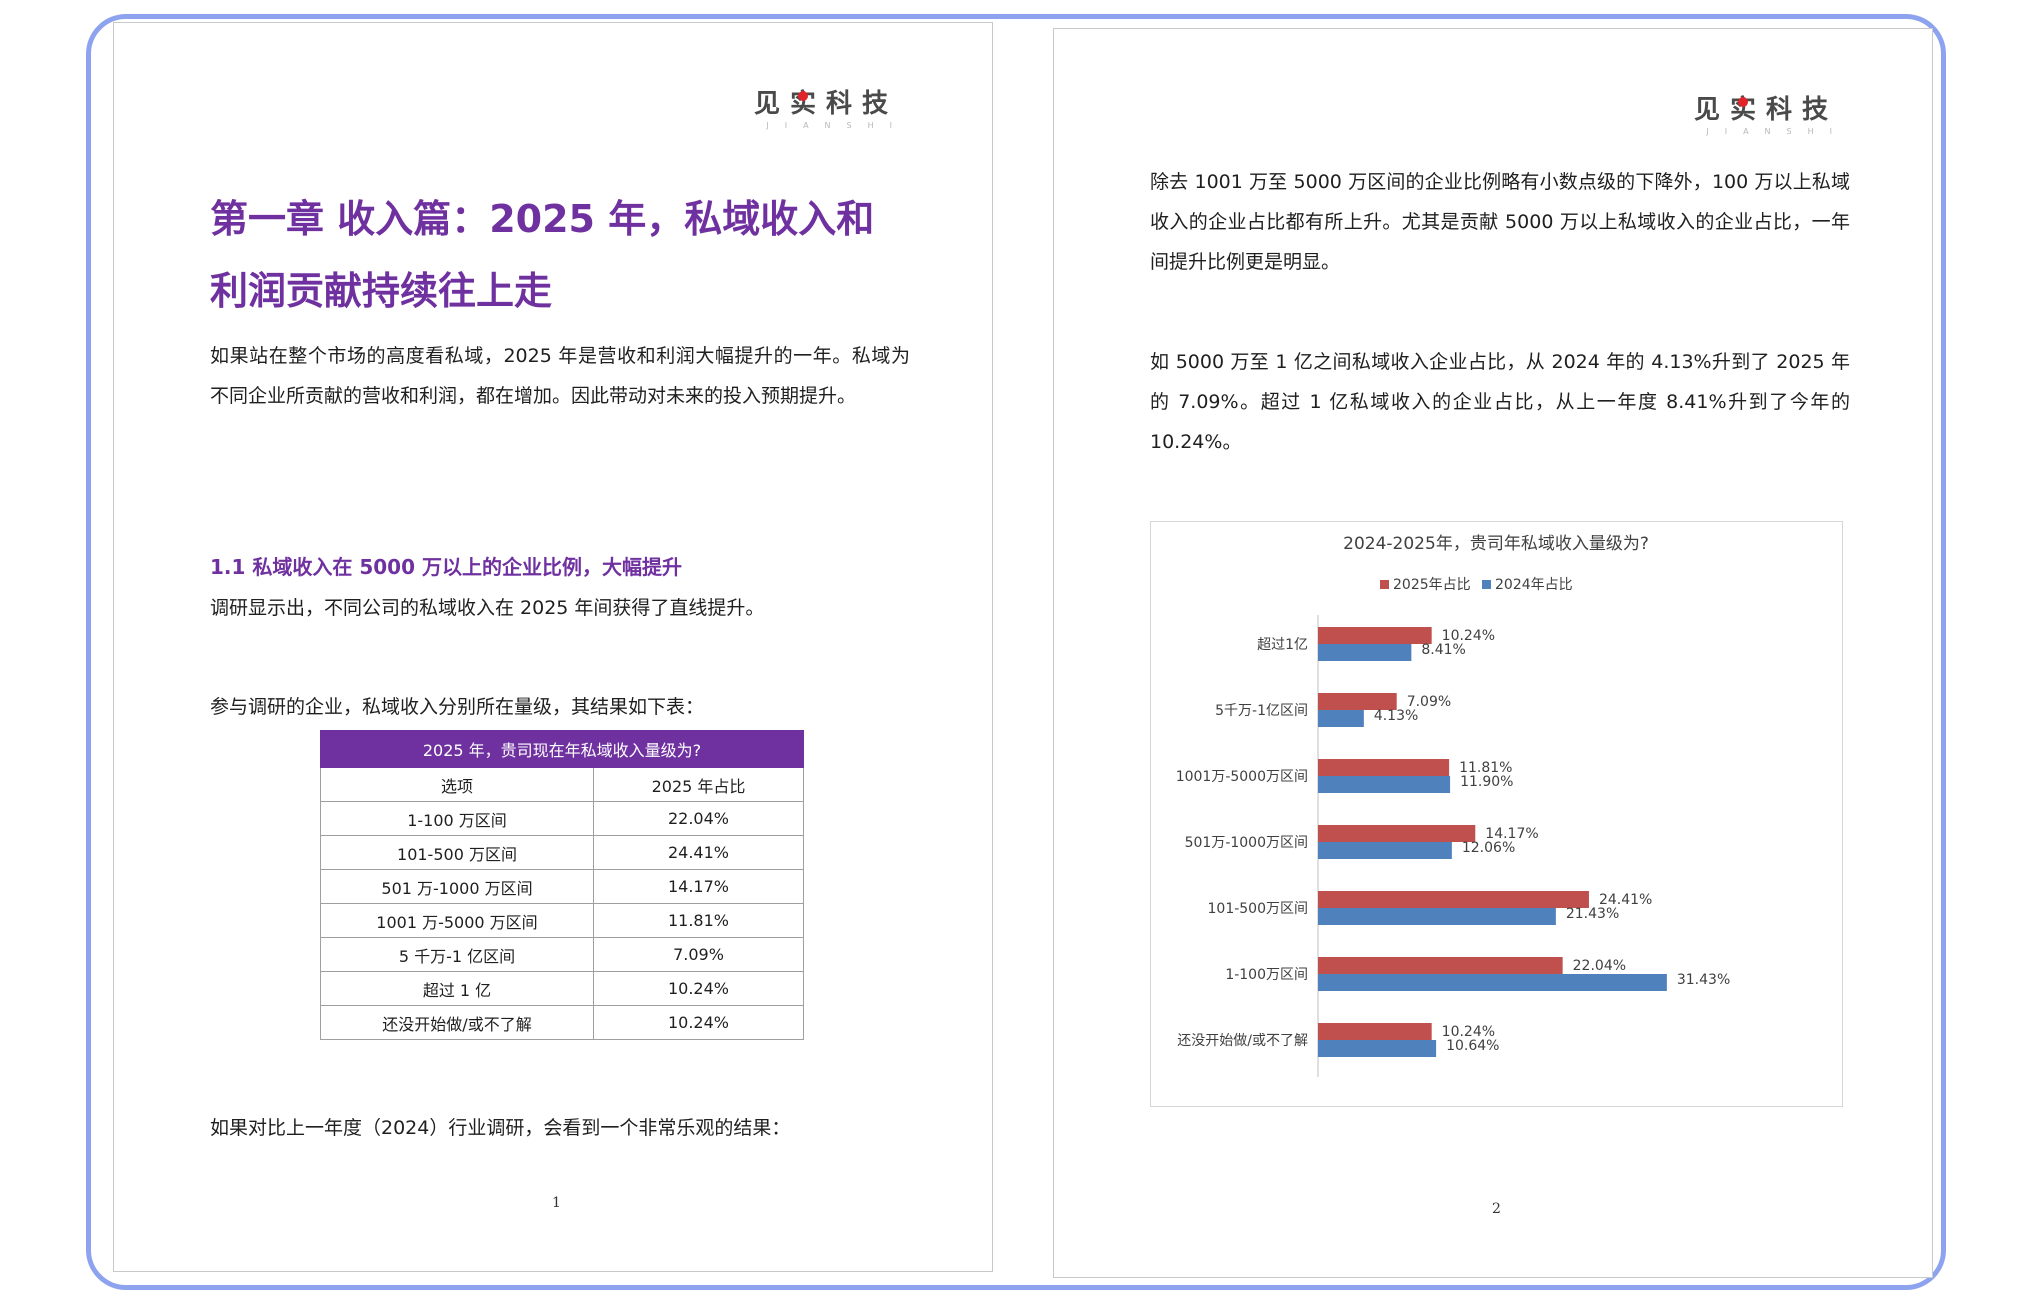 This screenshot has height=1306, width=2030. What do you see at coordinates (698, 784) in the screenshot?
I see `table-header-share: 2025 年占比` at bounding box center [698, 784].